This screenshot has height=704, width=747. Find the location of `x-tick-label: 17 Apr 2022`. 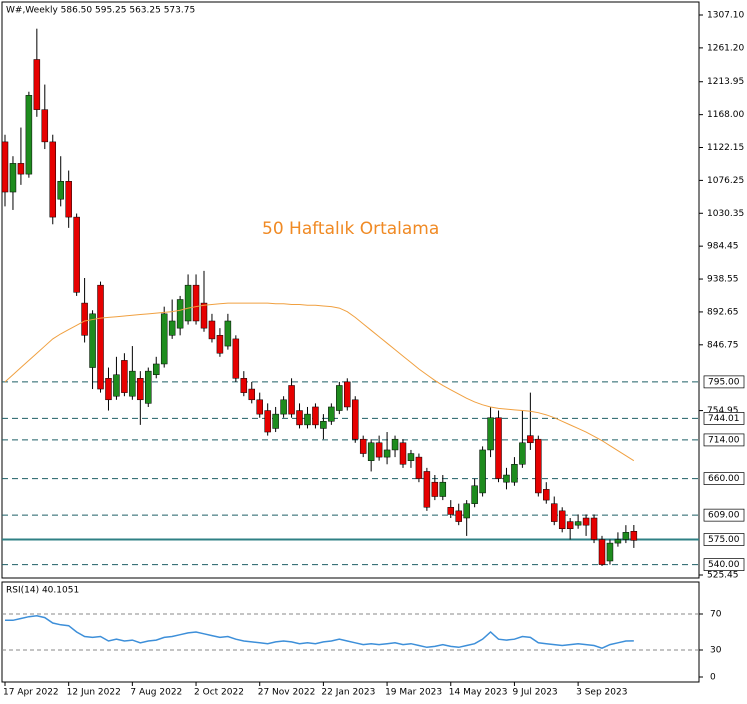

x-tick-label: 17 Apr 2022 is located at coordinates (31, 693).